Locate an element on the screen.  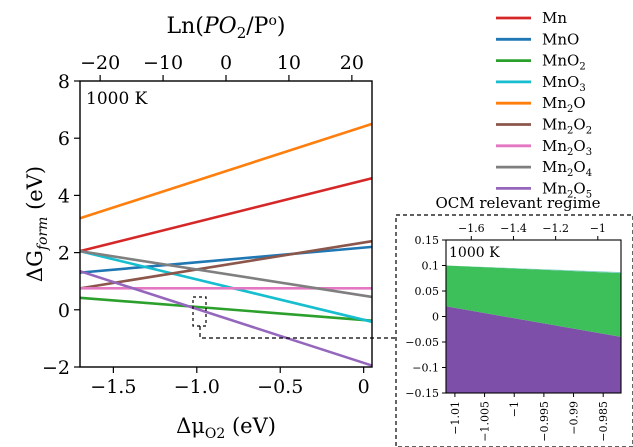
x-tick-label: −1.5 is located at coordinates (113, 387).